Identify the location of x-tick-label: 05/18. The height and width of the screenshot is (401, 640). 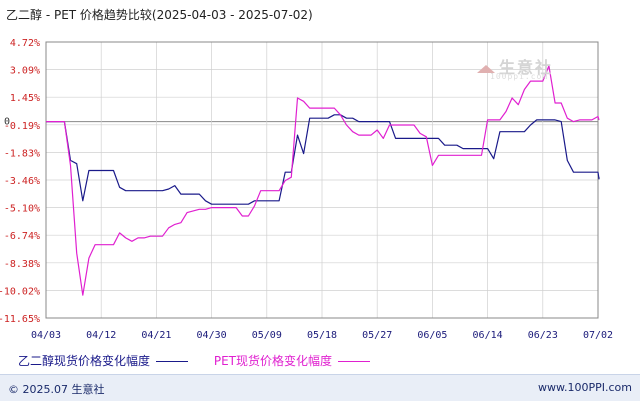
(322, 335).